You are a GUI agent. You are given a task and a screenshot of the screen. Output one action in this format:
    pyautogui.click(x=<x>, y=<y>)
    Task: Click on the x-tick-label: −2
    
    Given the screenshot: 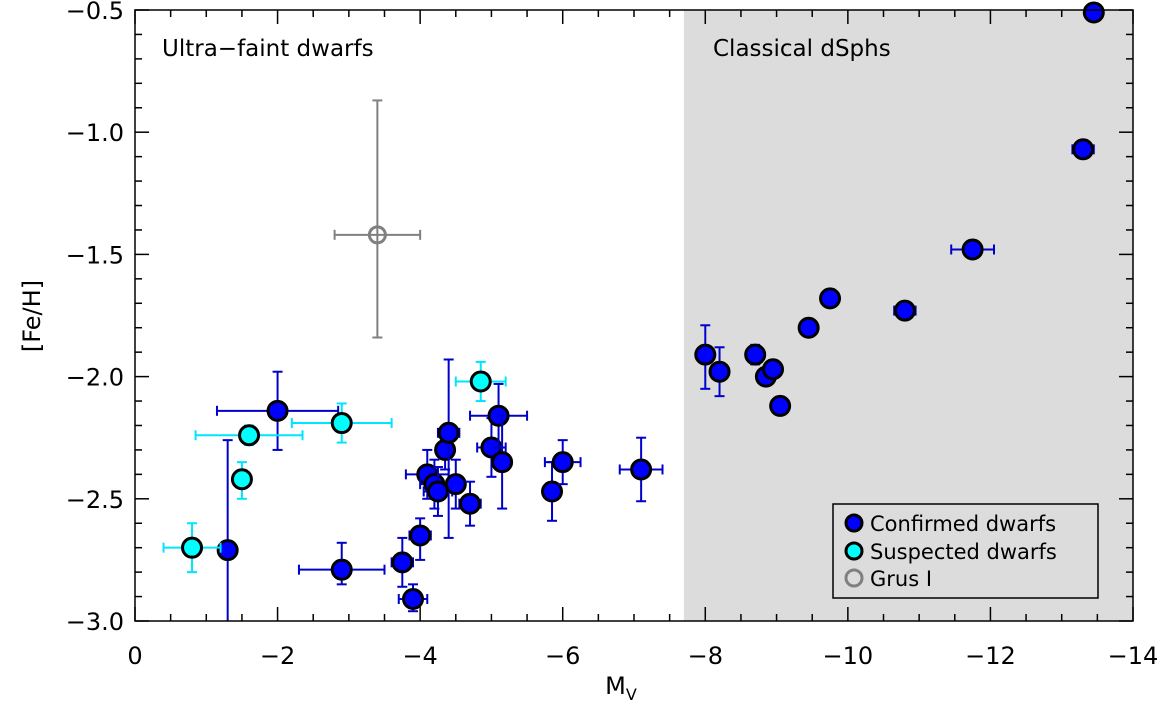 What is the action you would take?
    pyautogui.click(x=277, y=656)
    